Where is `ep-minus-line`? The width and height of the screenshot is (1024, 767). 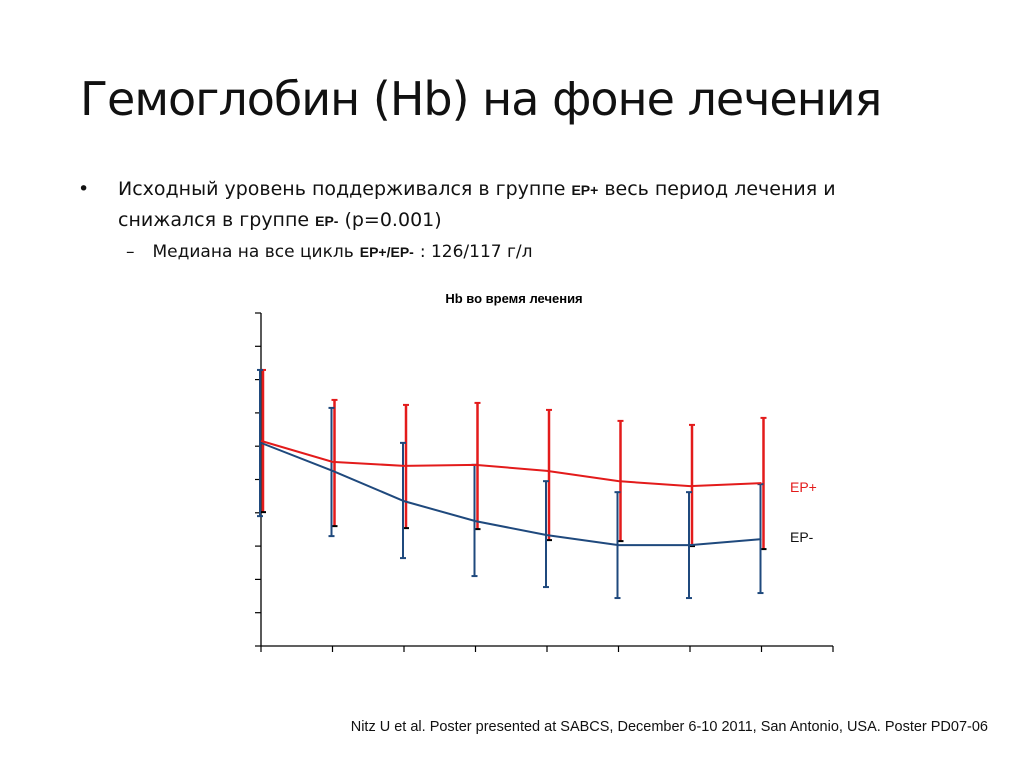
ep-minus-line is located at coordinates (511, 494).